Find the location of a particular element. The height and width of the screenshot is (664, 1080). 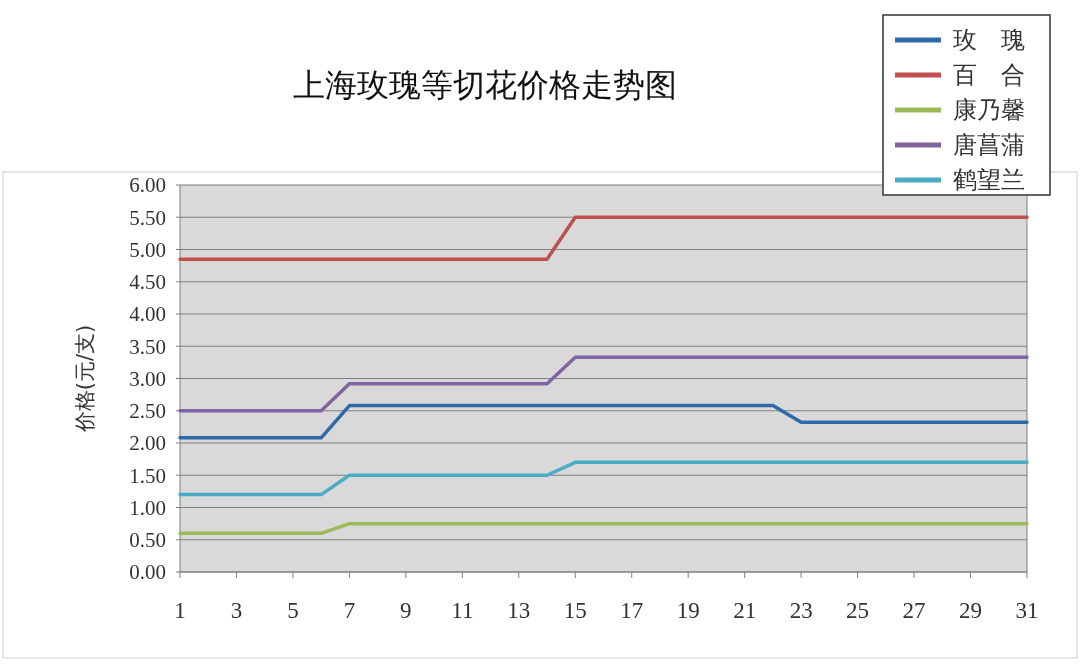

x-tick-label: 27 is located at coordinates (914, 610).